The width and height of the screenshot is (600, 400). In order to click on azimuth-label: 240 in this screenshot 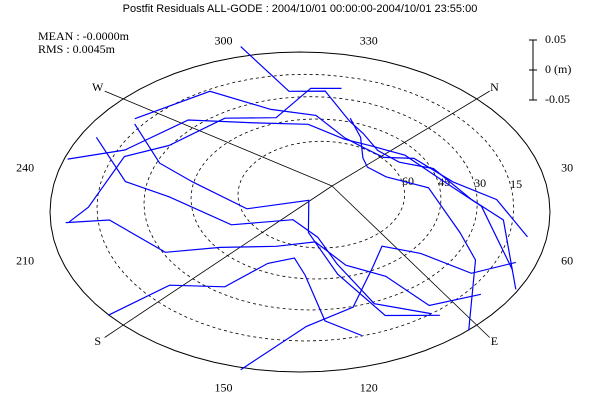, I will do `click(25, 167)`.